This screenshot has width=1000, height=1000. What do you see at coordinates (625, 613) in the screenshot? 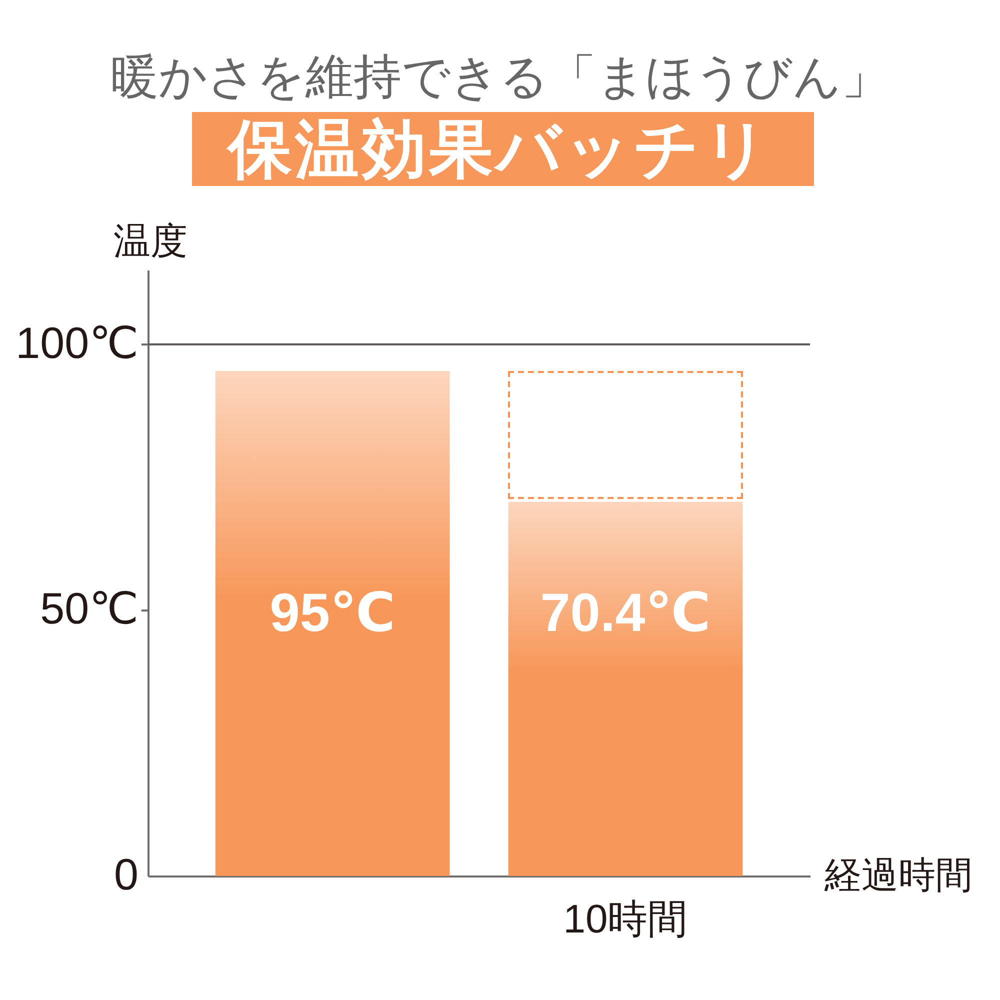
I see `data-label: 70.4℃` at bounding box center [625, 613].